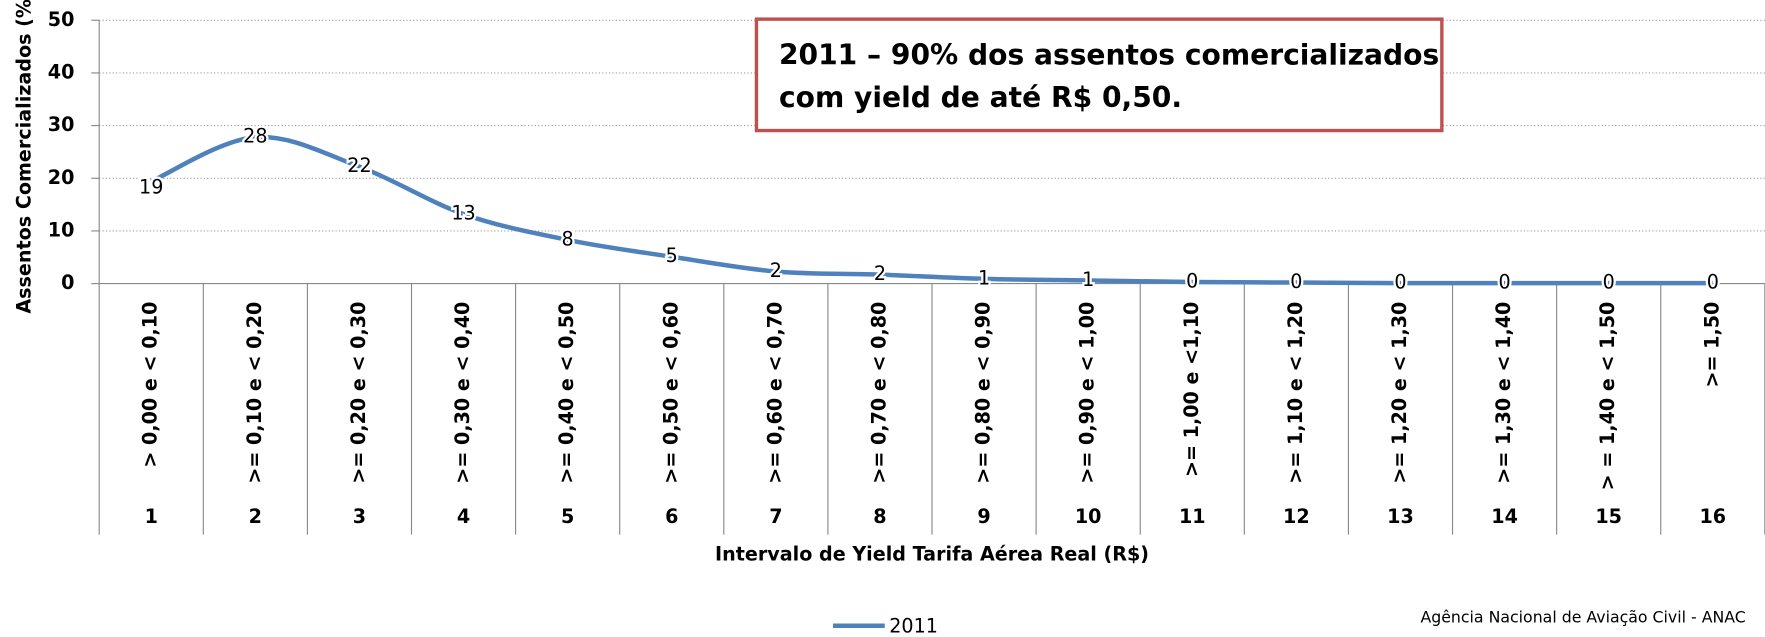 The image size is (1765, 637). Describe the element at coordinates (1400, 516) in the screenshot. I see `x-tick-label: 13` at that location.